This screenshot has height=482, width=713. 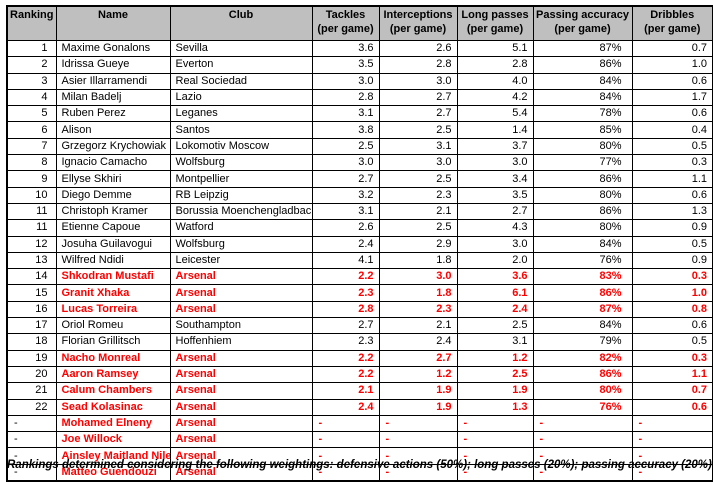 What do you see at coordinates (418, 146) in the screenshot?
I see `cell-interceptions: 3.1` at bounding box center [418, 146].